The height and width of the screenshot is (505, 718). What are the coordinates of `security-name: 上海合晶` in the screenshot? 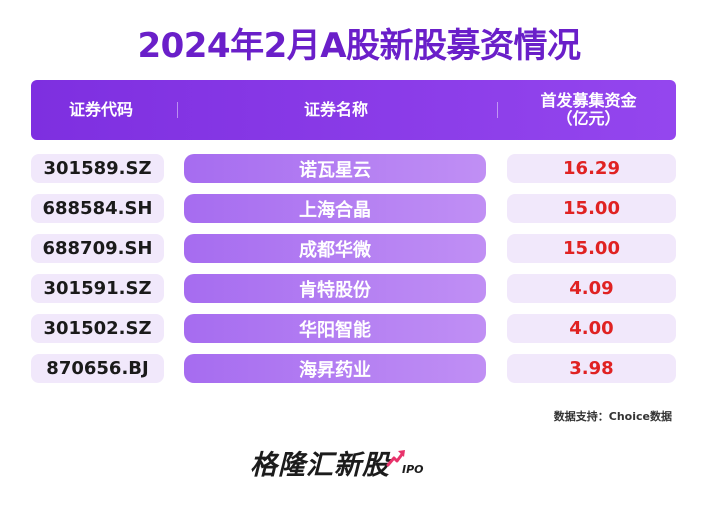 It's located at (335, 208).